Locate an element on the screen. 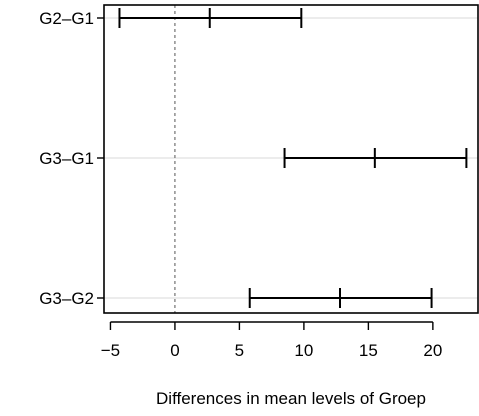  x-axis: −5 0 5 10 15 20 is located at coordinates (271, 340).